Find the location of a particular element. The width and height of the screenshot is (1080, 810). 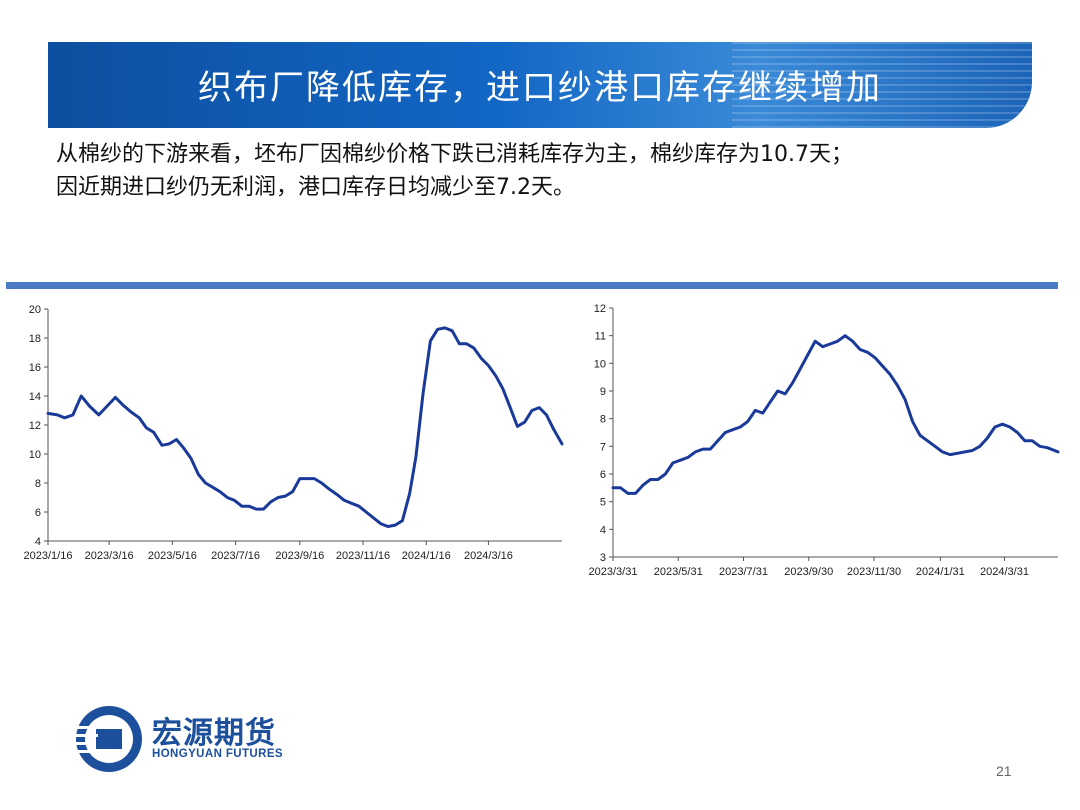

chart-left-y-tick-label: 14 is located at coordinates (35, 397).